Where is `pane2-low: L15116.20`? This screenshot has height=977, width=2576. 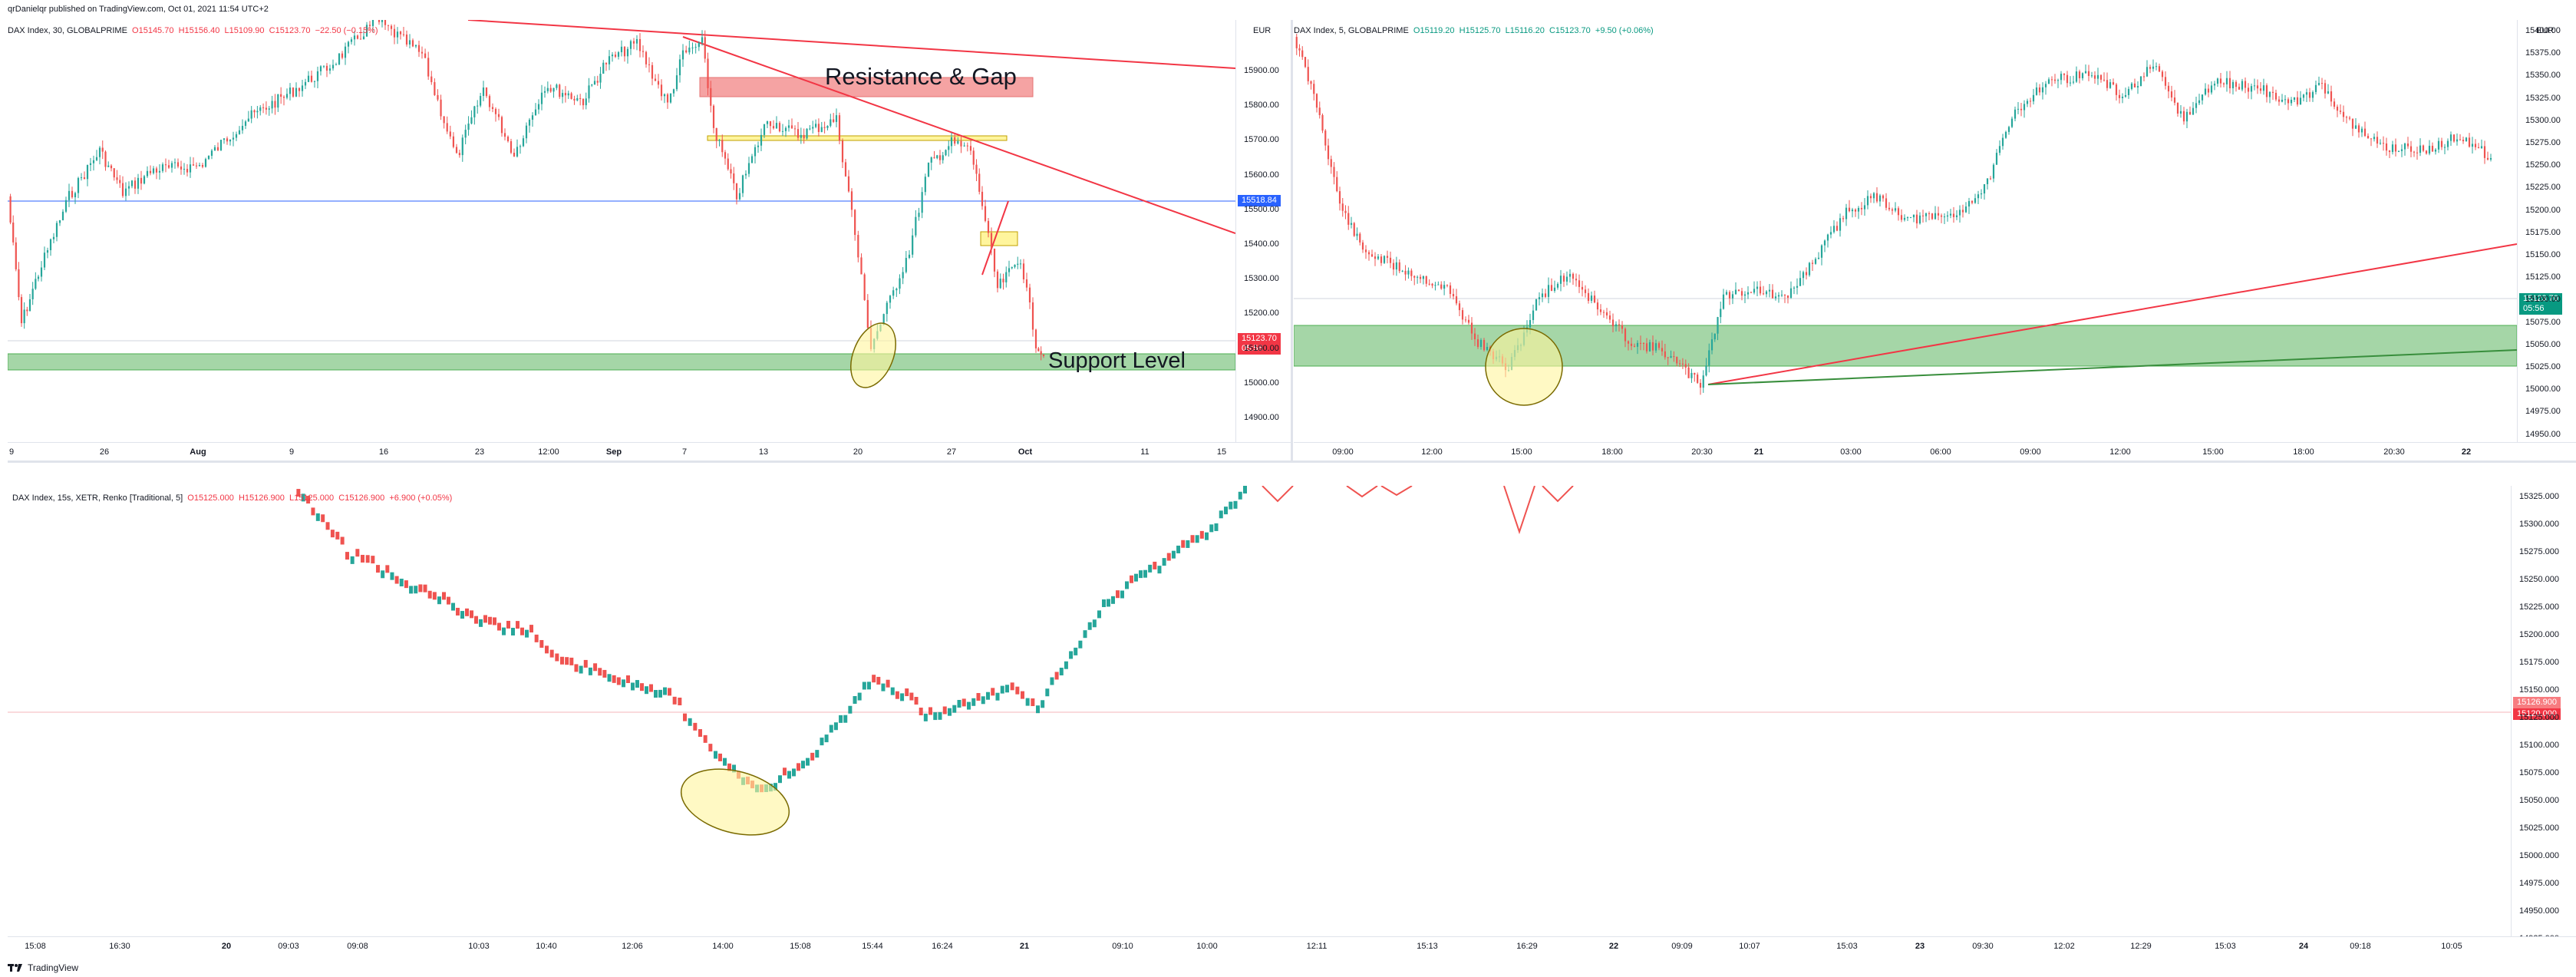
pane2-low: L15116.20 is located at coordinates (1525, 30).